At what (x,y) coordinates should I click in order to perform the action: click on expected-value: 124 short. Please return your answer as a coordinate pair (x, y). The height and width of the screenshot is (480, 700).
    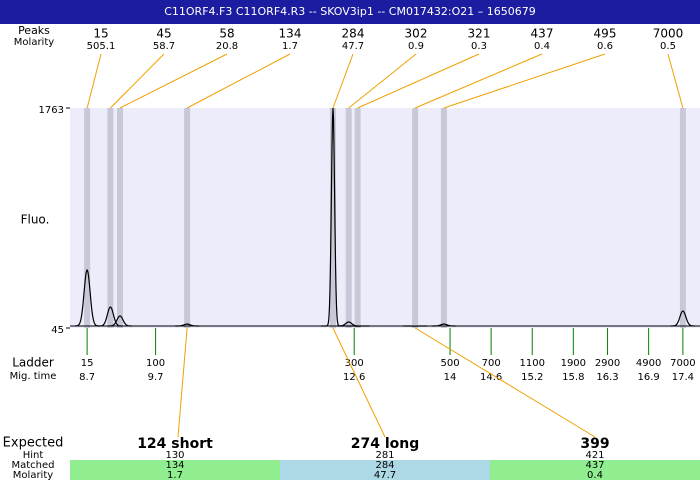
    Looking at the image, I should click on (175, 444).